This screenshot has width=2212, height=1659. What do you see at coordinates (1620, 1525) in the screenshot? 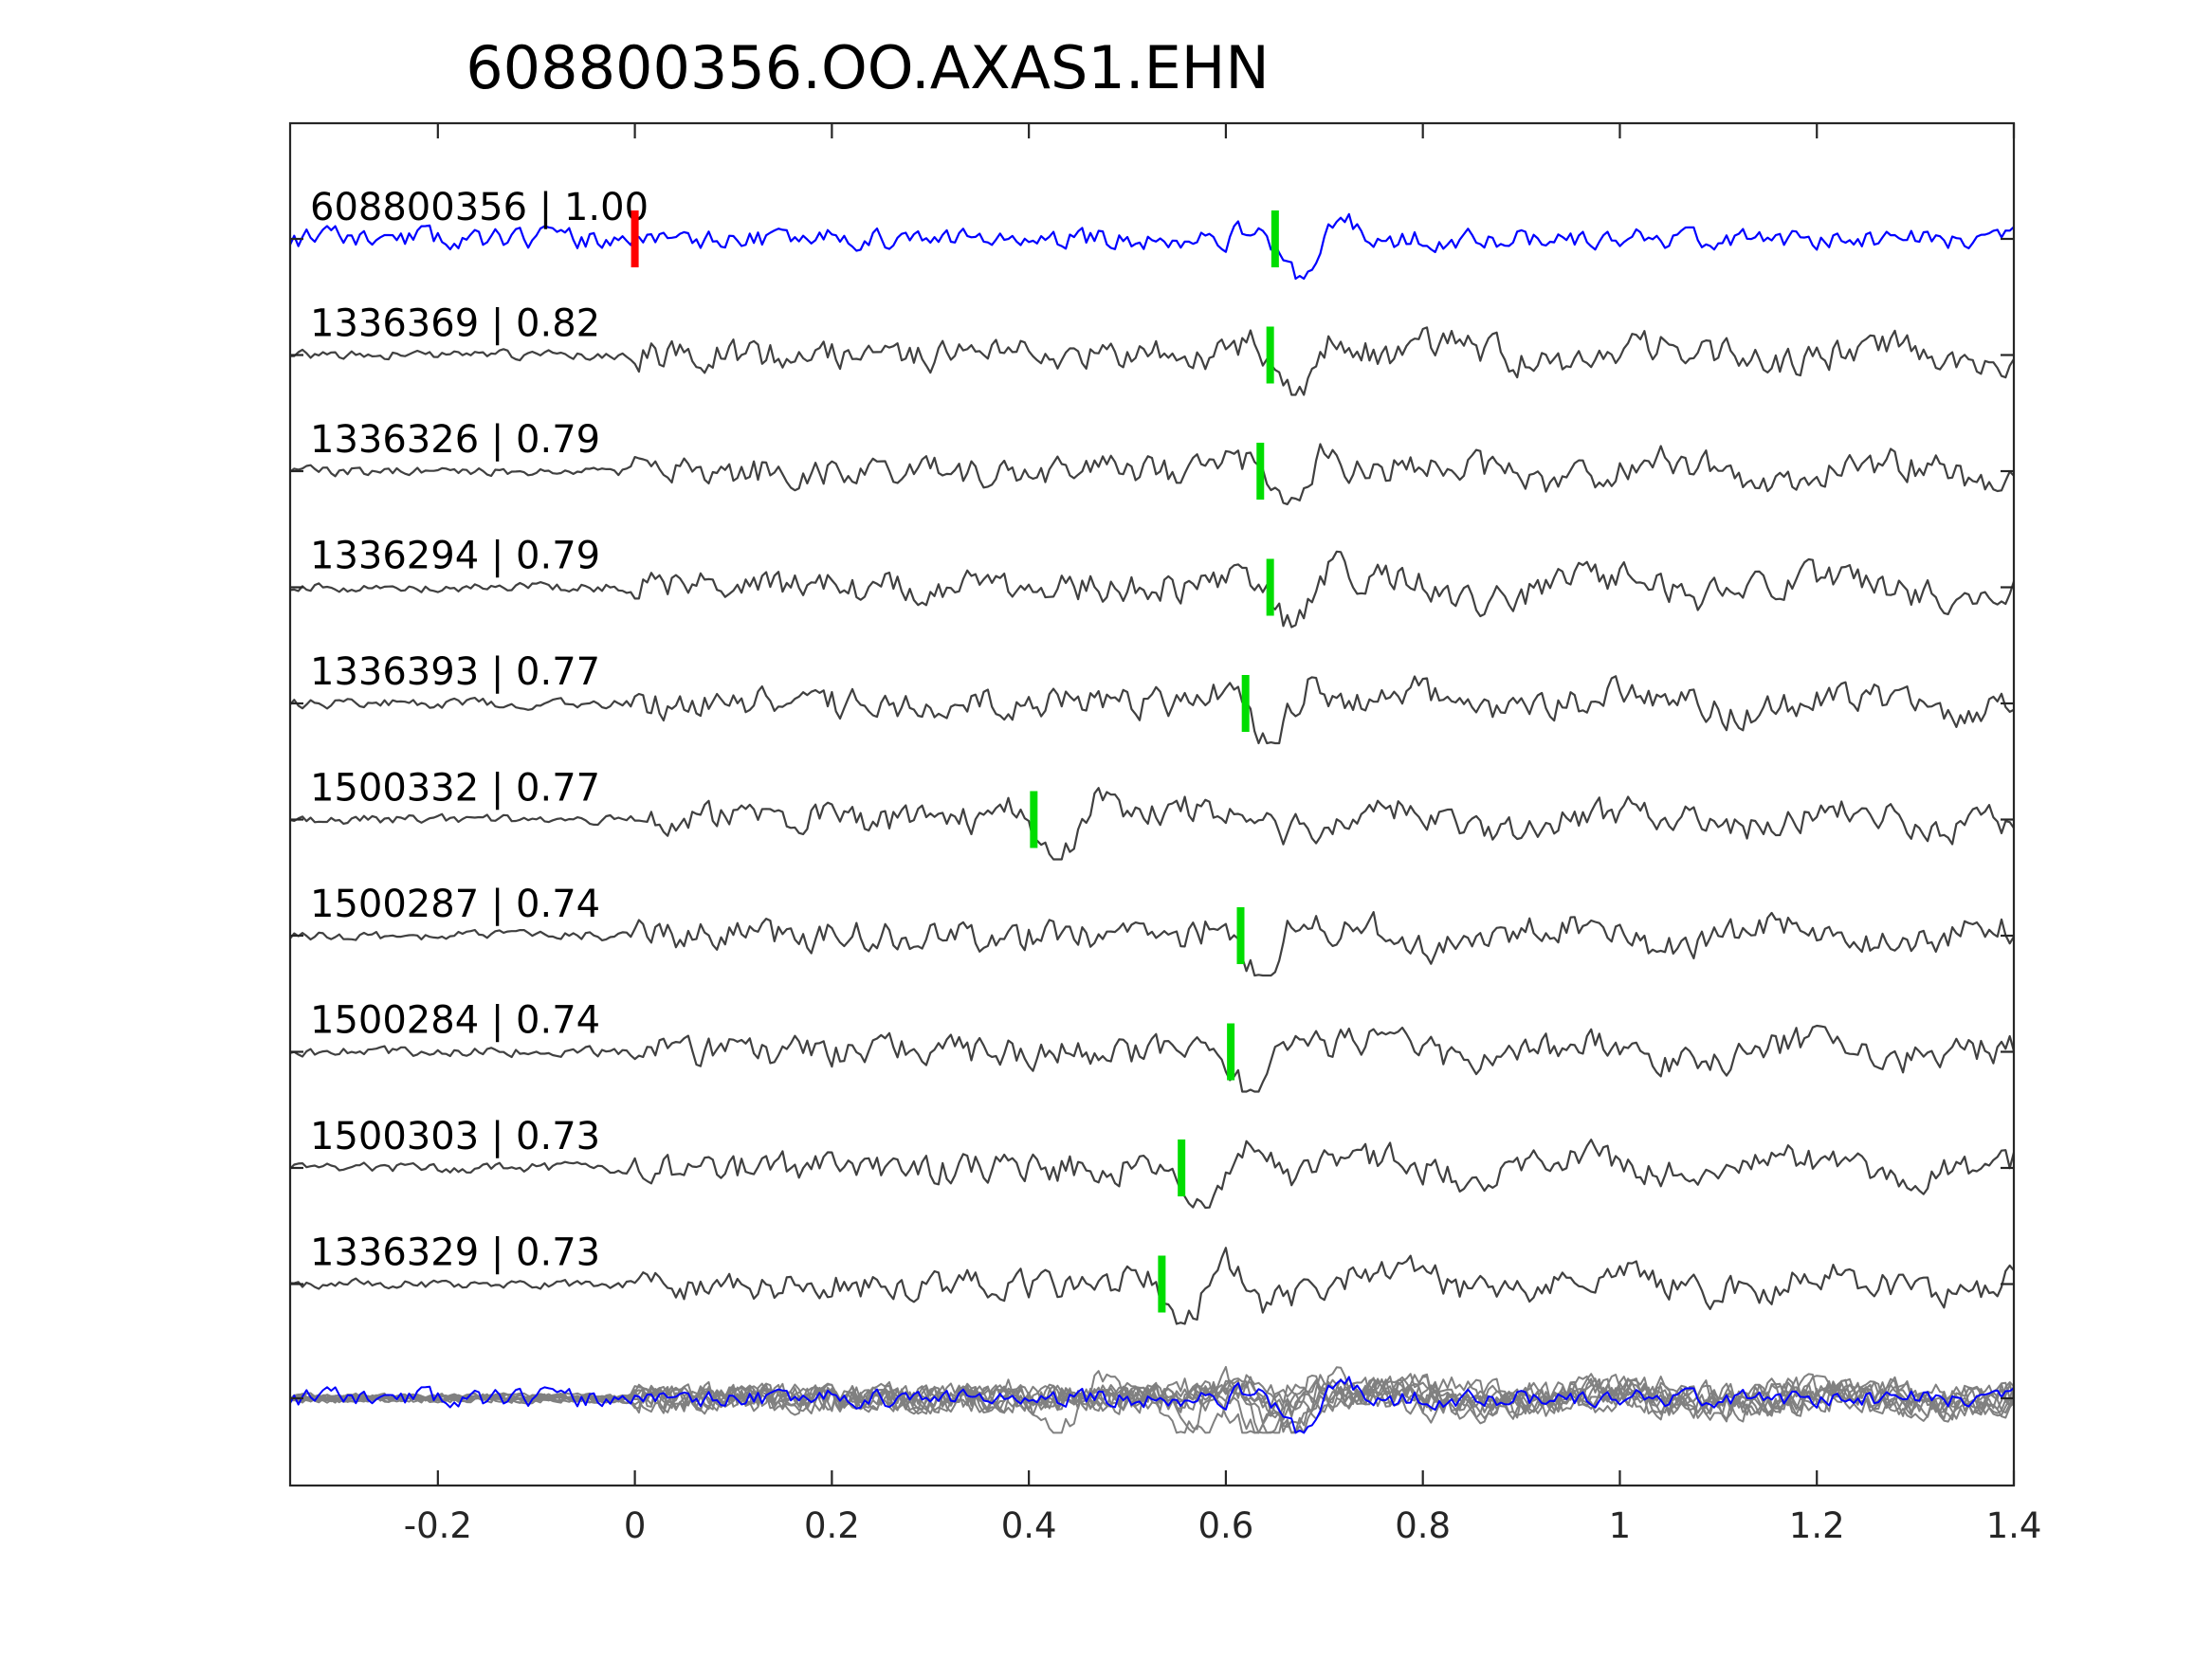
I see `x-tick-label: 1` at bounding box center [1620, 1525].